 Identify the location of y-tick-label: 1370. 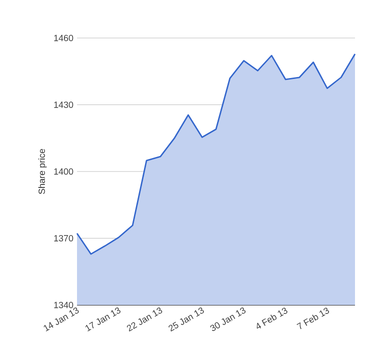
(64, 238).